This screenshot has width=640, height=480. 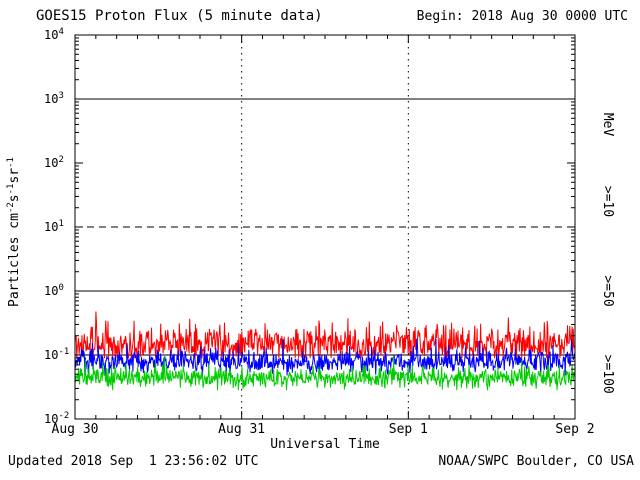 What do you see at coordinates (56, 354) in the screenshot?
I see `y-tick-label: 10-1` at bounding box center [56, 354].